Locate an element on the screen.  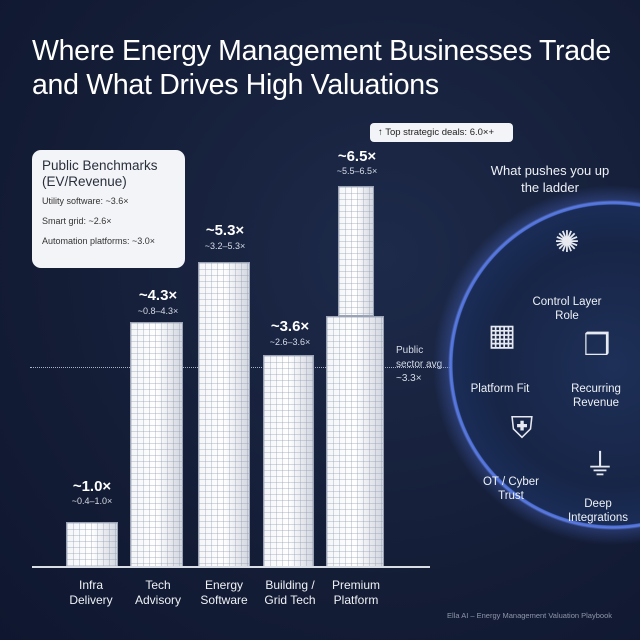
range-label: ~5.5–6.5× is located at coordinates (357, 171).